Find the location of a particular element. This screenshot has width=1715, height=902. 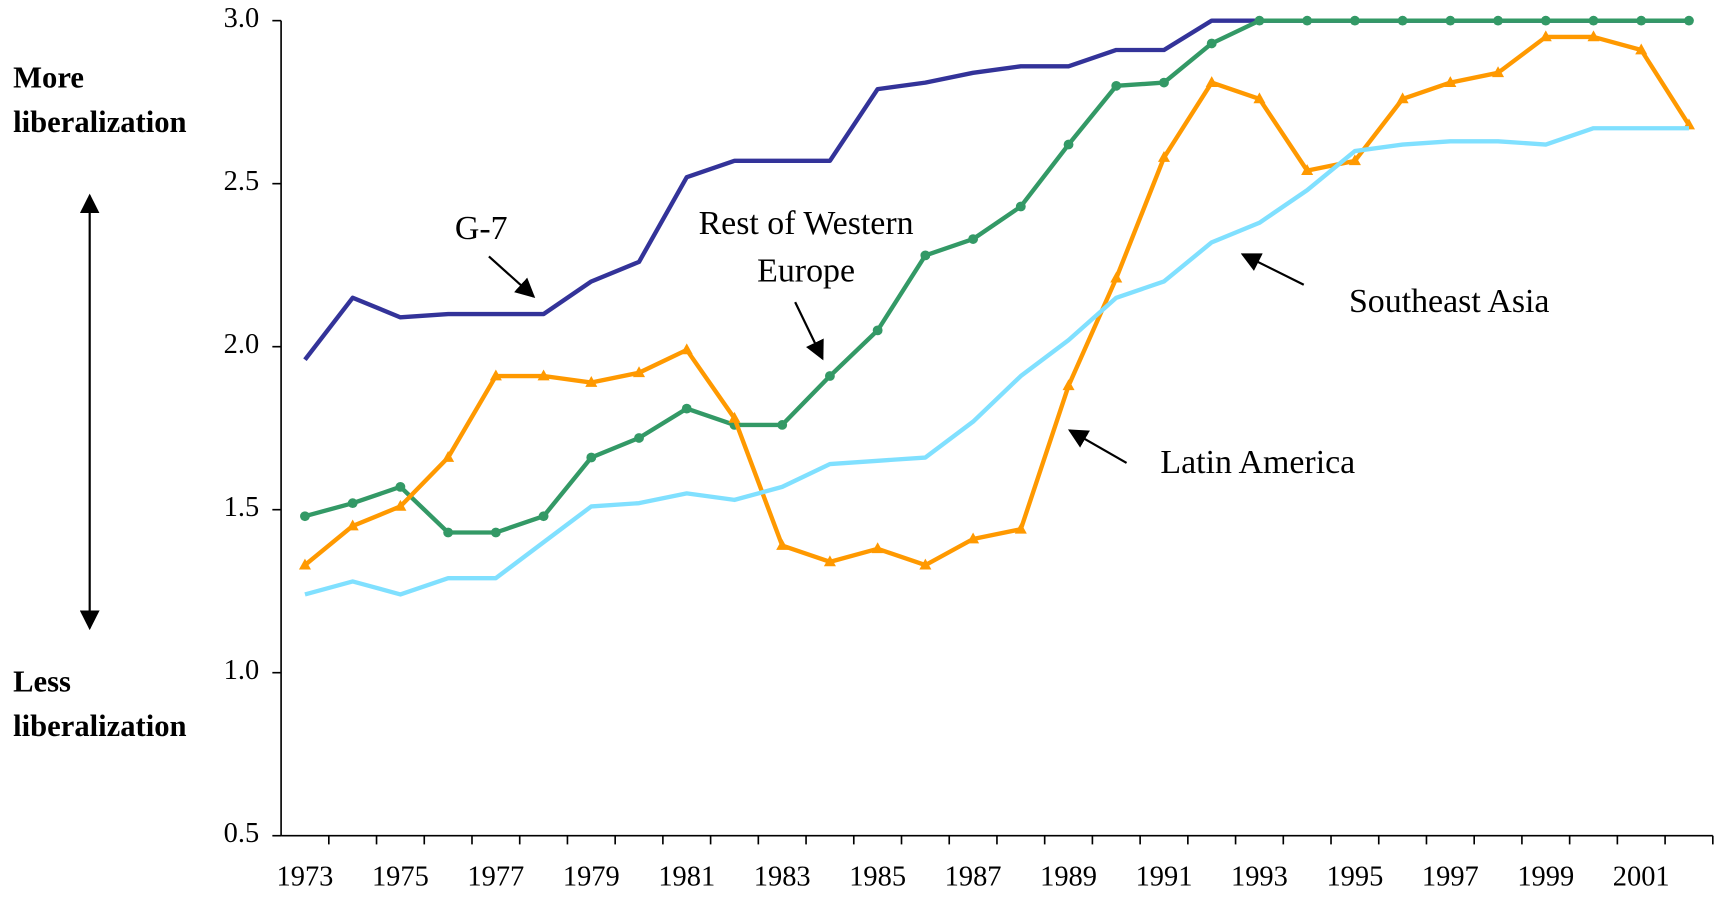

x-tick-label: 1995 is located at coordinates (1354, 877).